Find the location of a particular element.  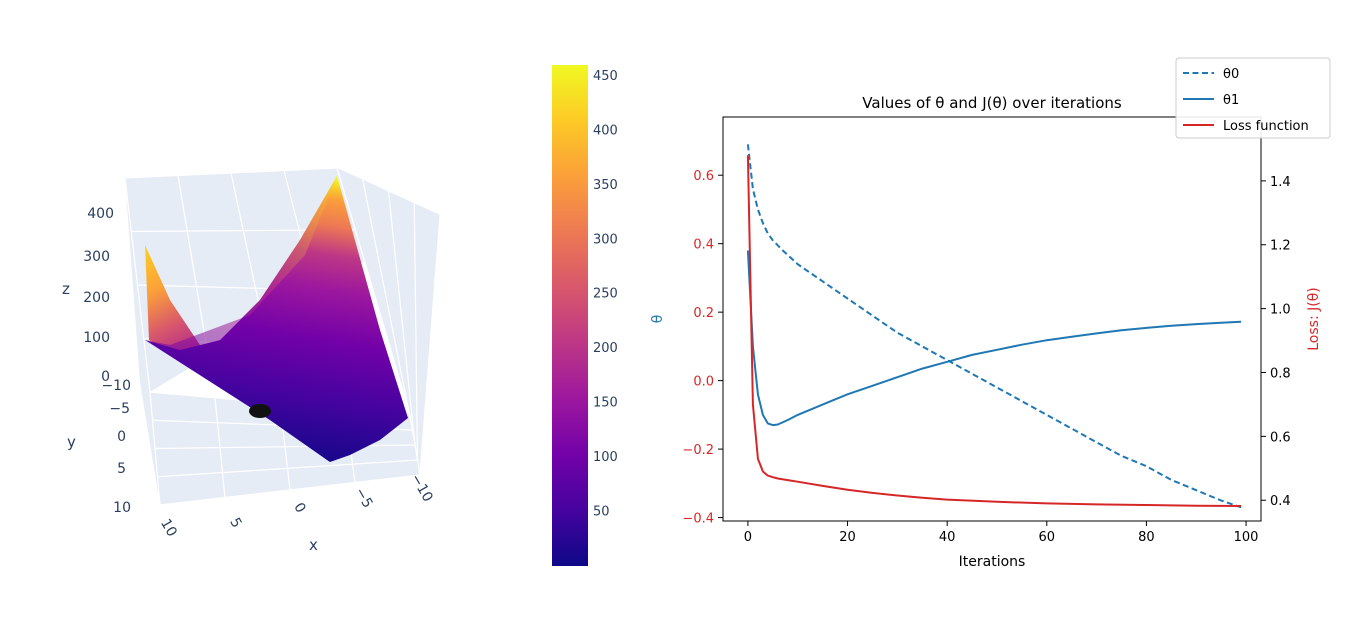

y-right-axis-label: Loss: J(θ) is located at coordinates (1314, 319).